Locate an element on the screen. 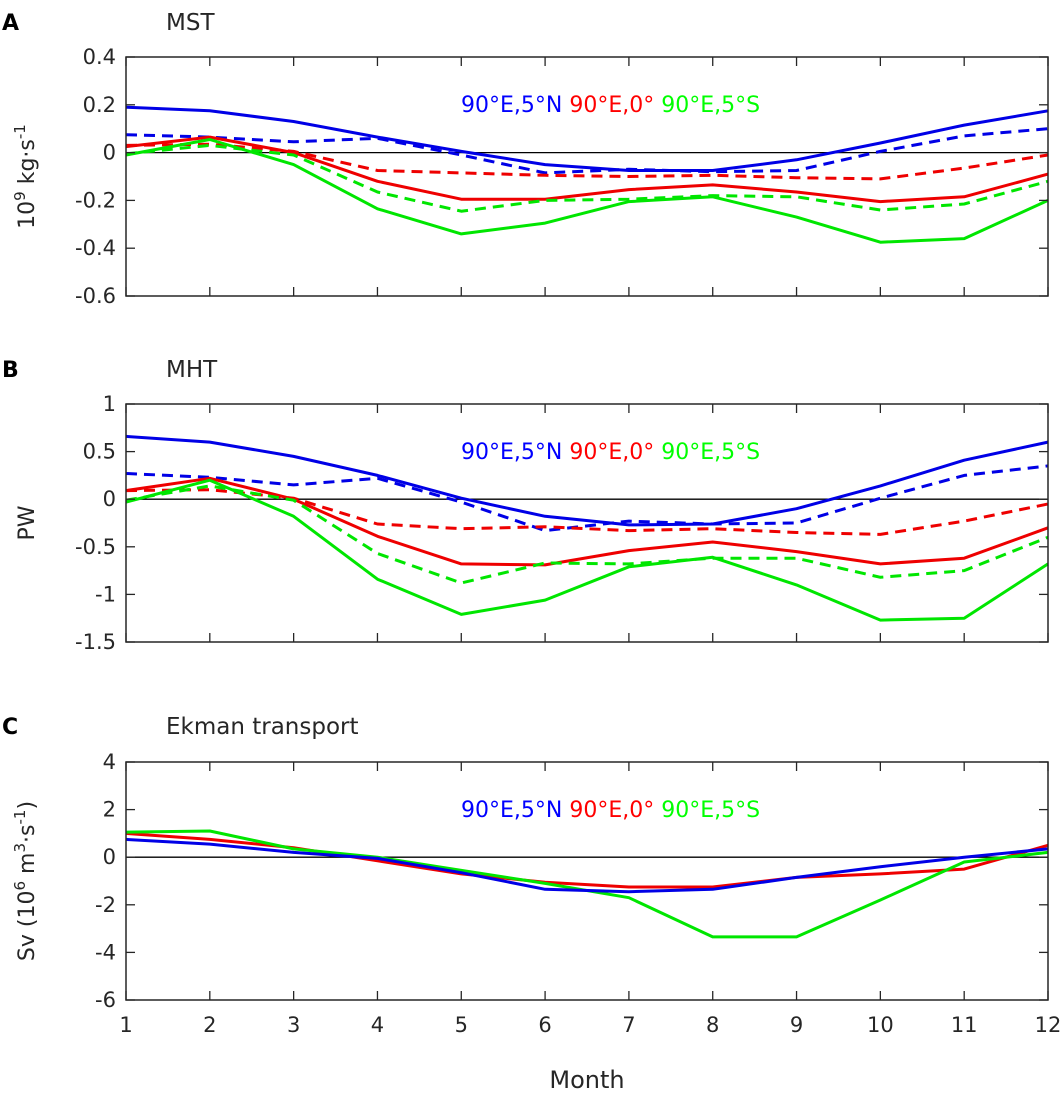 This screenshot has width=1063, height=1098. y-axis-label-exp2: 3 is located at coordinates (20, 848).